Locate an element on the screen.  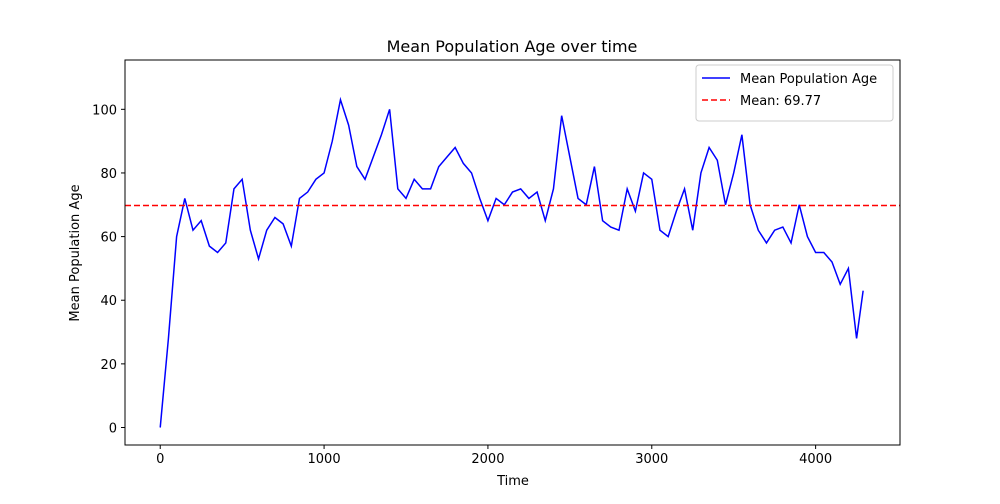
y-tick-label: 40 is located at coordinates (108, 301).